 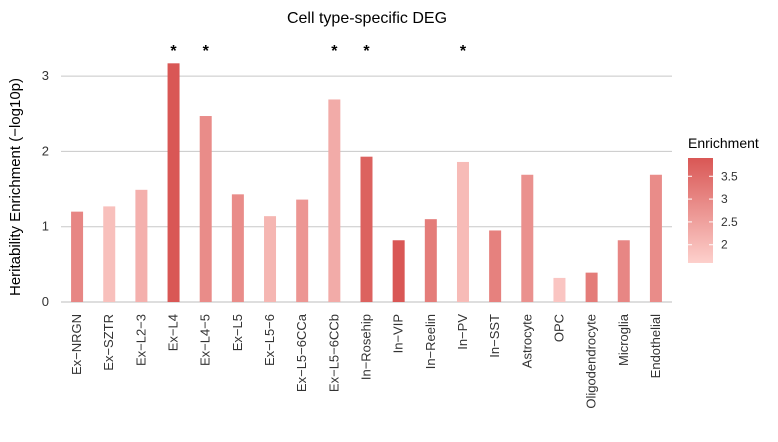 I want to click on x-tick-label: Ex−L5−6CCa, so click(x=301, y=352).